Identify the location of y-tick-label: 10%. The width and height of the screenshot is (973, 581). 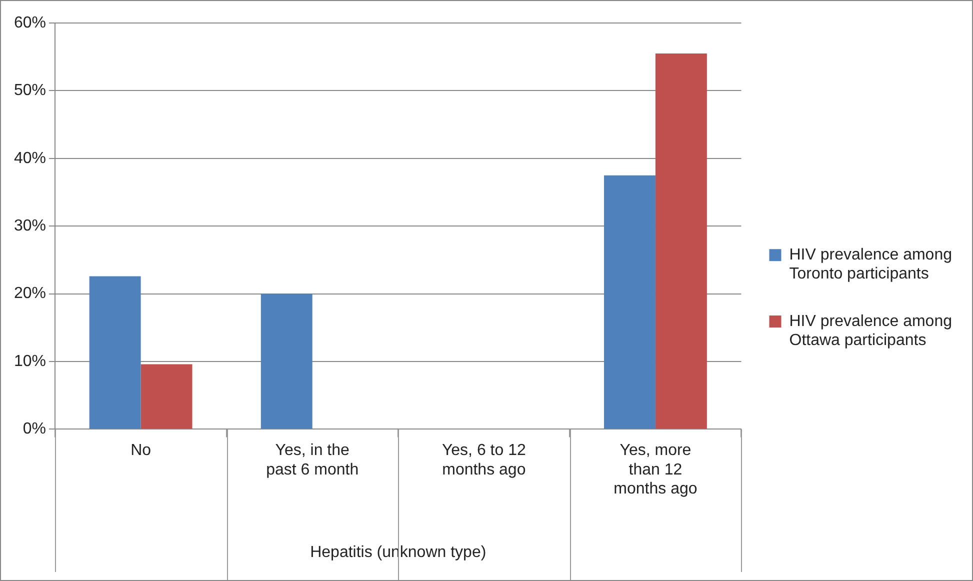
(30, 361).